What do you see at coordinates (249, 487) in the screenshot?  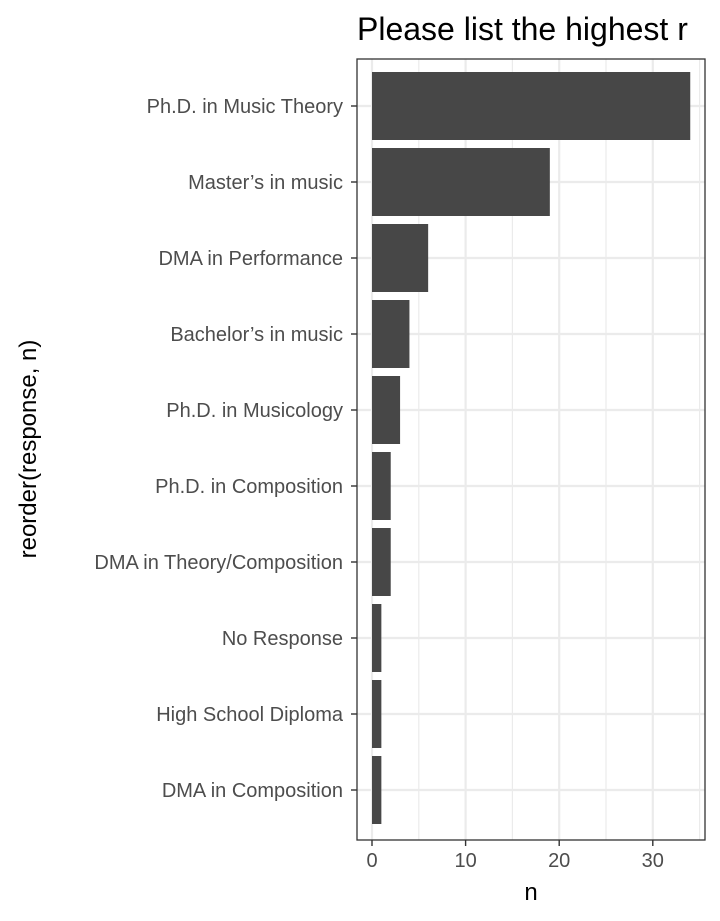 I see `y-tick-label: Ph.D. in Composition` at bounding box center [249, 487].